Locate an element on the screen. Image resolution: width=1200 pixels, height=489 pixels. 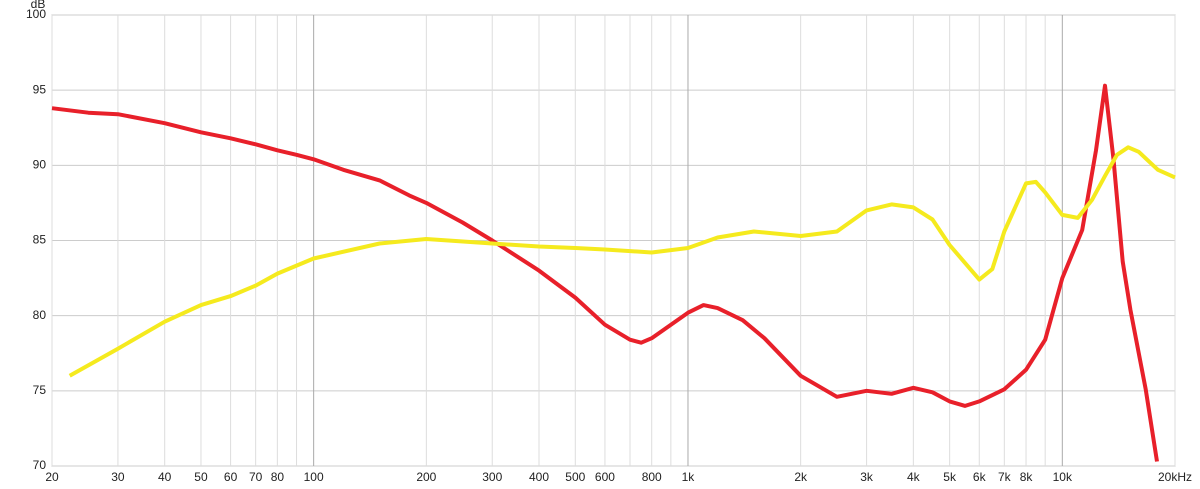
x-tick-label: 20 is located at coordinates (52, 477).